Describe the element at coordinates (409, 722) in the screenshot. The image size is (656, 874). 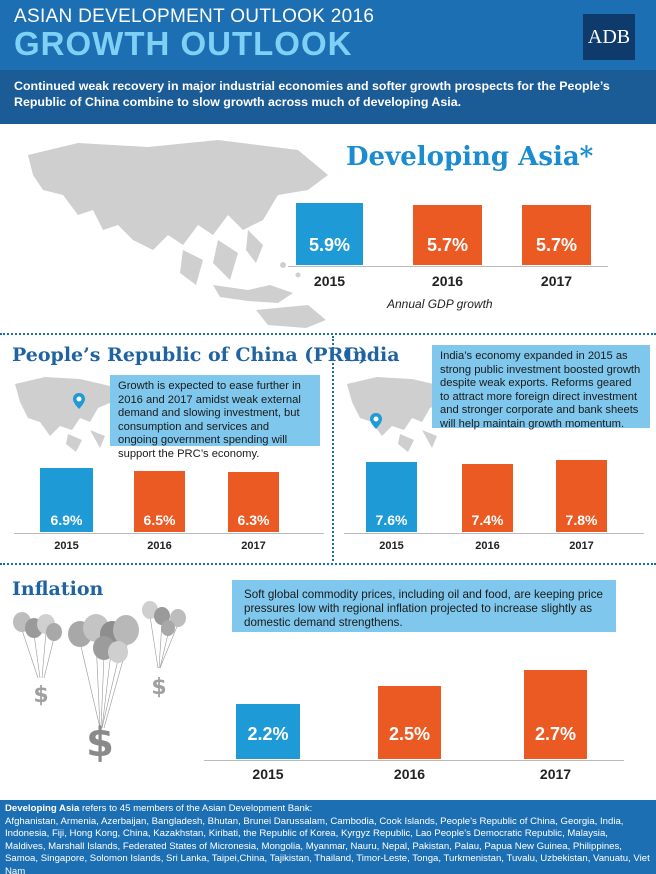
I see `inflation-bar-2016: 2.5%` at that location.